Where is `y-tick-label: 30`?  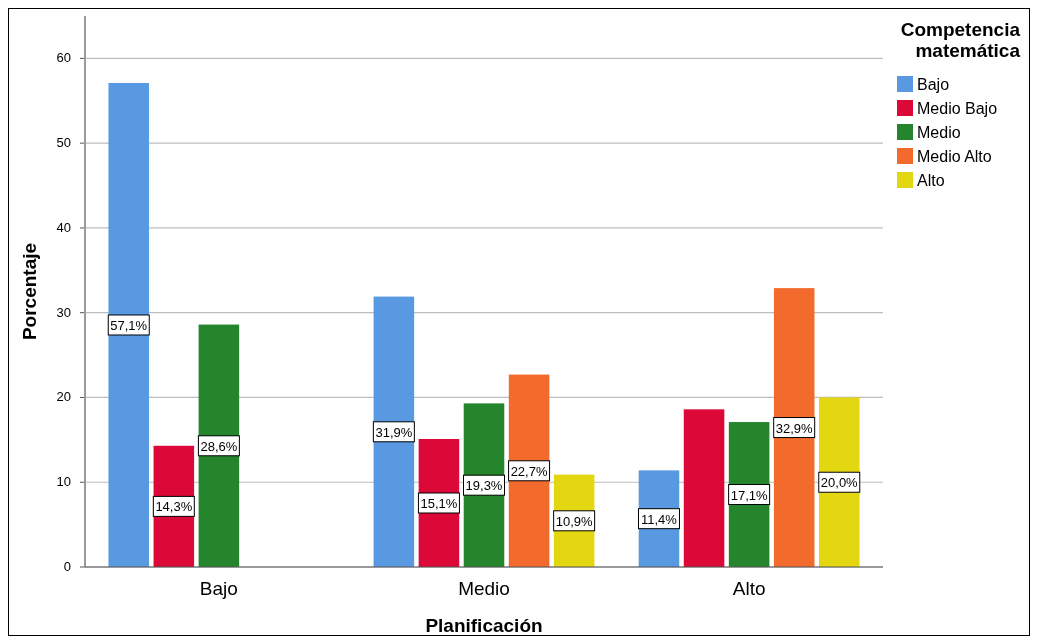 y-tick-label: 30 is located at coordinates (63, 312).